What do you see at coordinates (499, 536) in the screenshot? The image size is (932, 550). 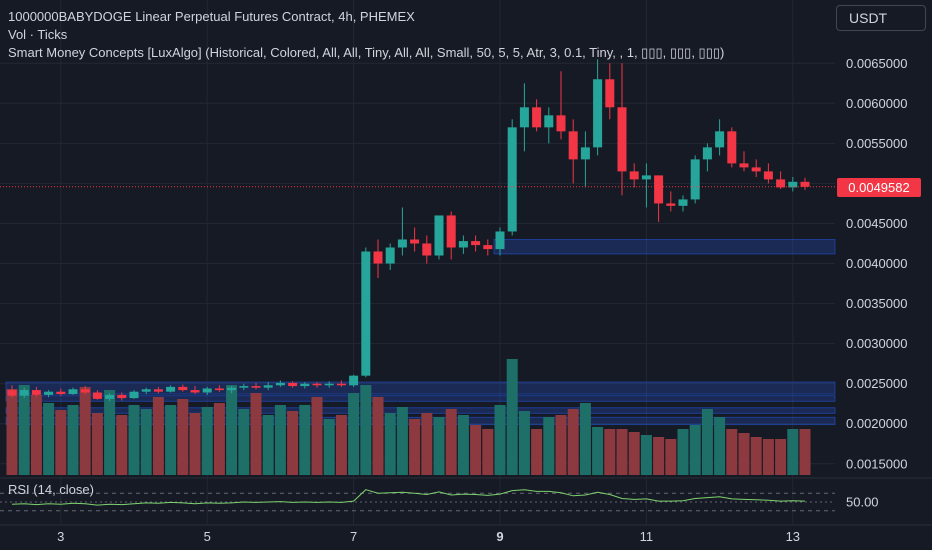 I see `time-tick-label: 9` at bounding box center [499, 536].